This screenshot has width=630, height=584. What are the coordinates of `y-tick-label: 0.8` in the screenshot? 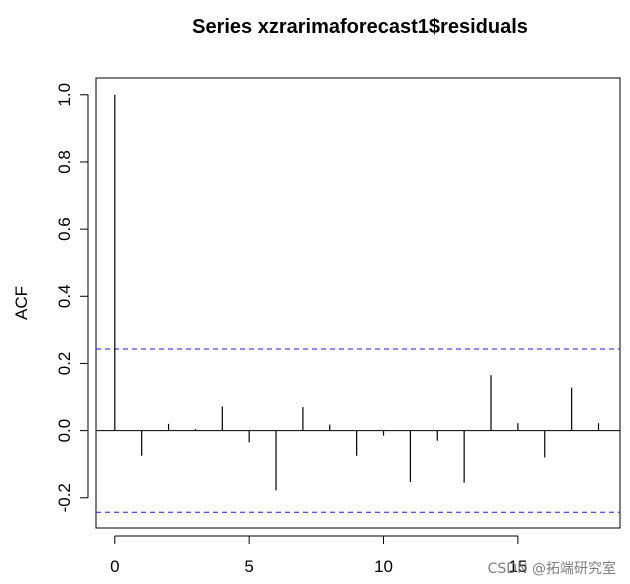 It's located at (64, 162).